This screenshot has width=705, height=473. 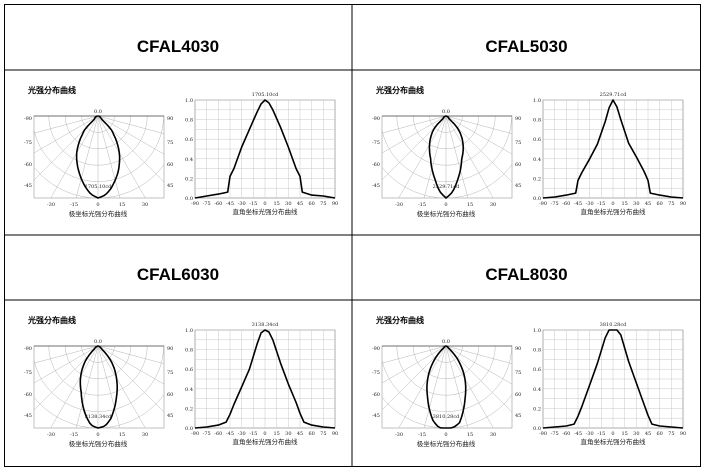 I want to click on cart-x-tick: 0, so click(x=612, y=434).